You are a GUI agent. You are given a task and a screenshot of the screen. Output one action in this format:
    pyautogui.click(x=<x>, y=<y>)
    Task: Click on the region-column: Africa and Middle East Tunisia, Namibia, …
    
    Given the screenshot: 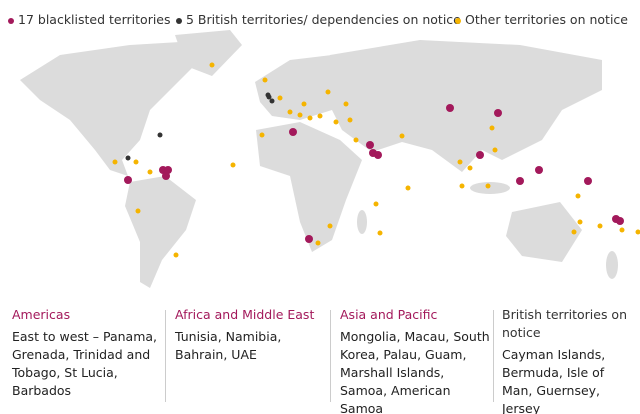 What is the action you would take?
    pyautogui.click(x=250, y=335)
    